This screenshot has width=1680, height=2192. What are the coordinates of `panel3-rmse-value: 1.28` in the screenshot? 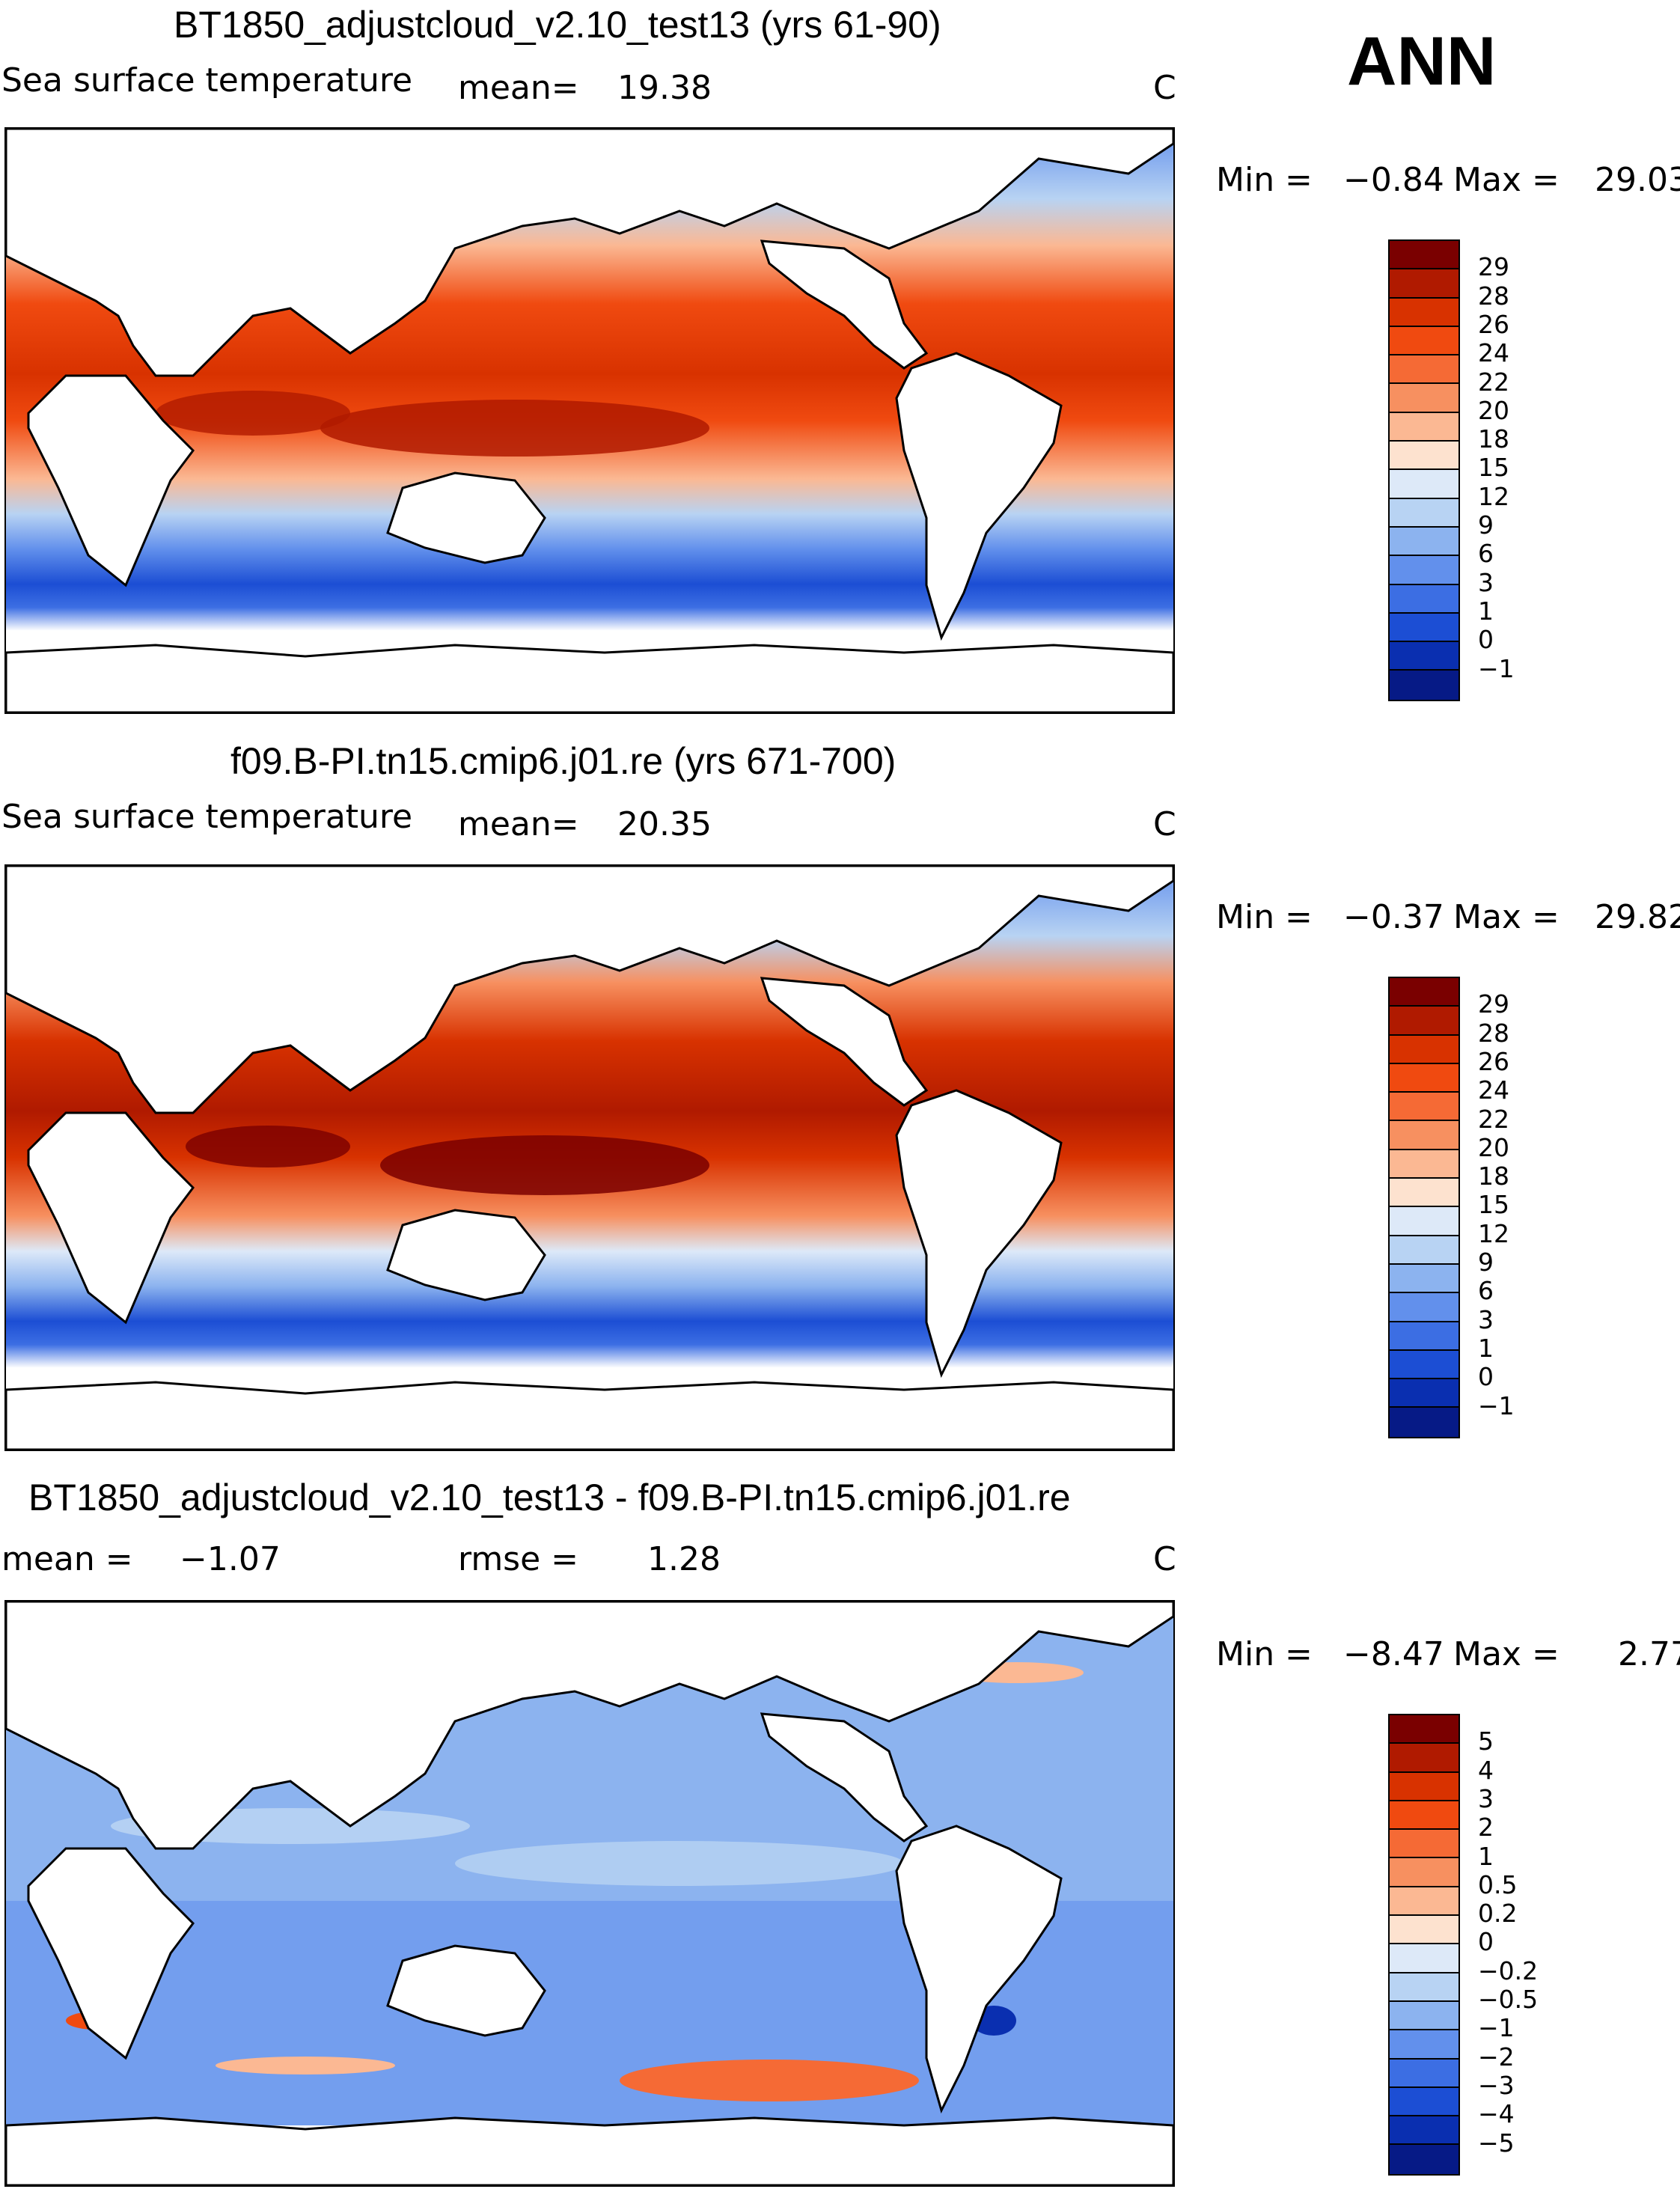 It's located at (684, 1559).